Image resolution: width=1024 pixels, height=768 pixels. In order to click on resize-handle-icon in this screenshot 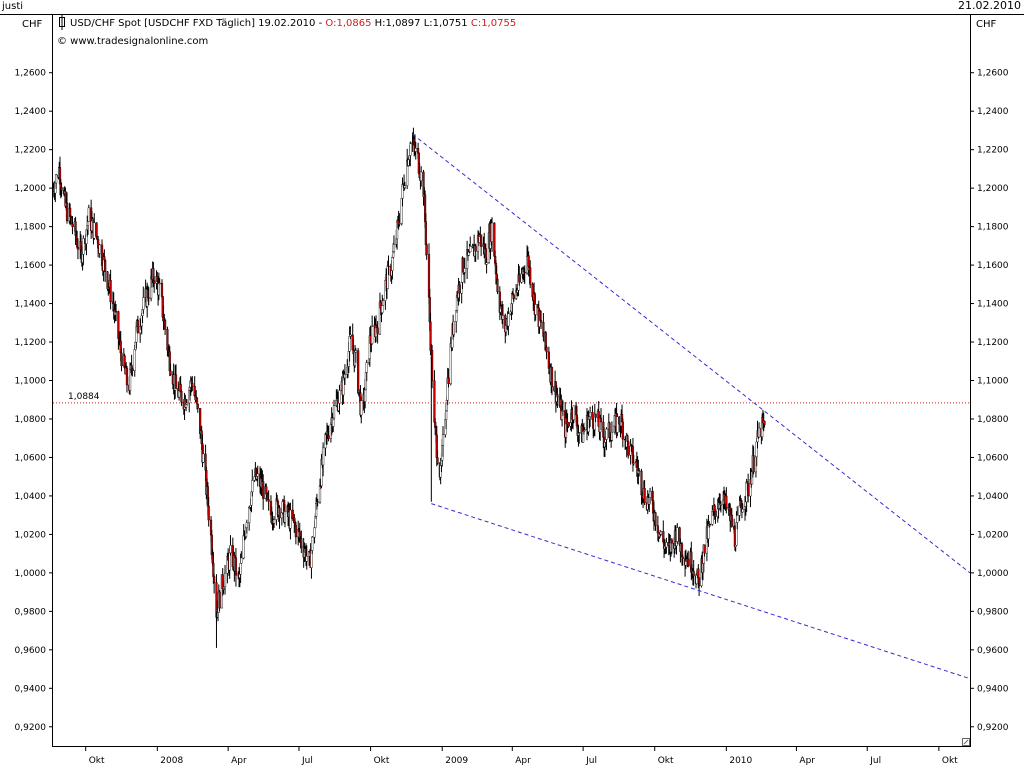, I will do `click(966, 742)`.